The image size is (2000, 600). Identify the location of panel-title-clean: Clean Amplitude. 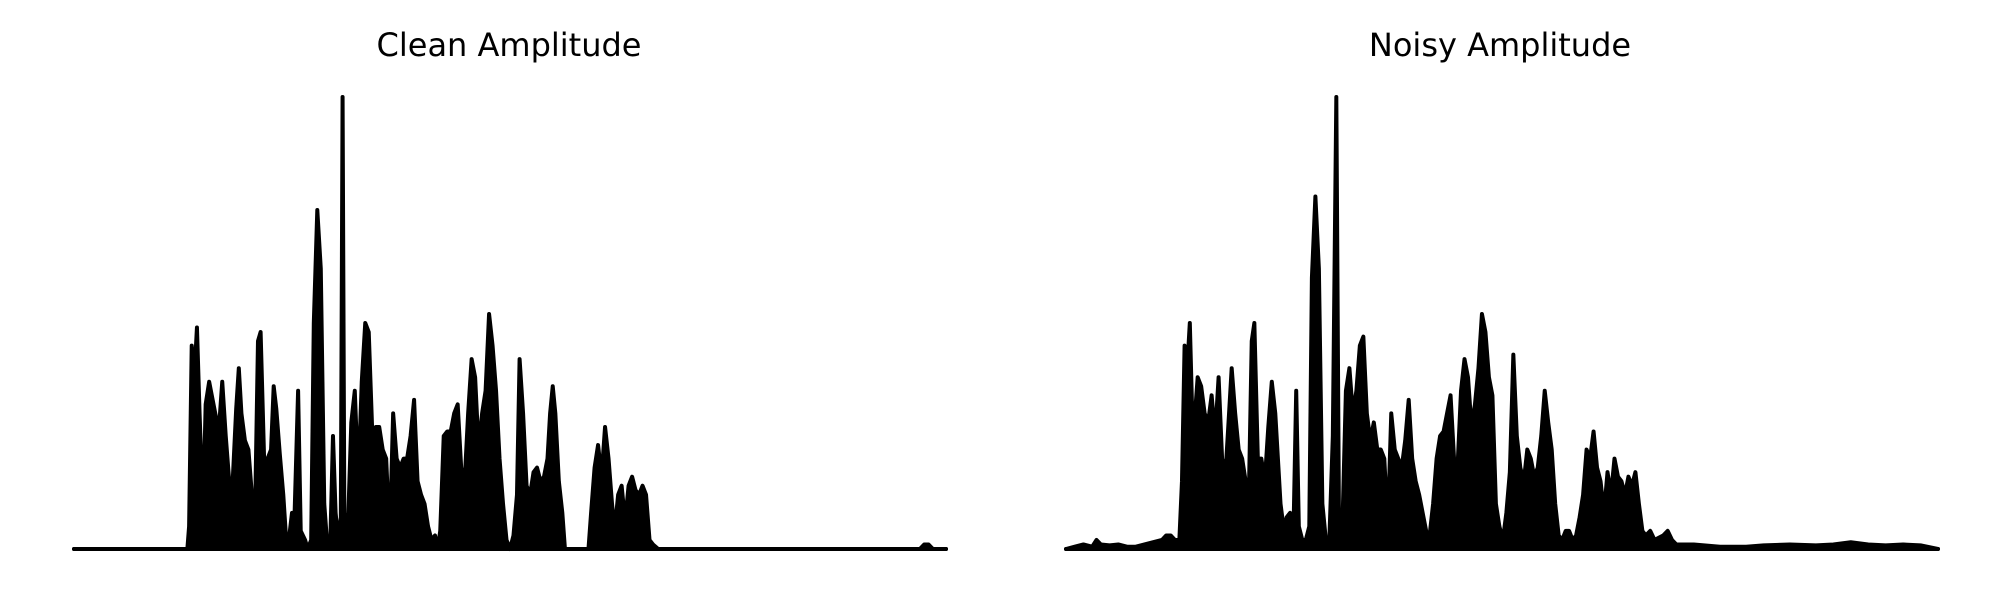
(509, 45).